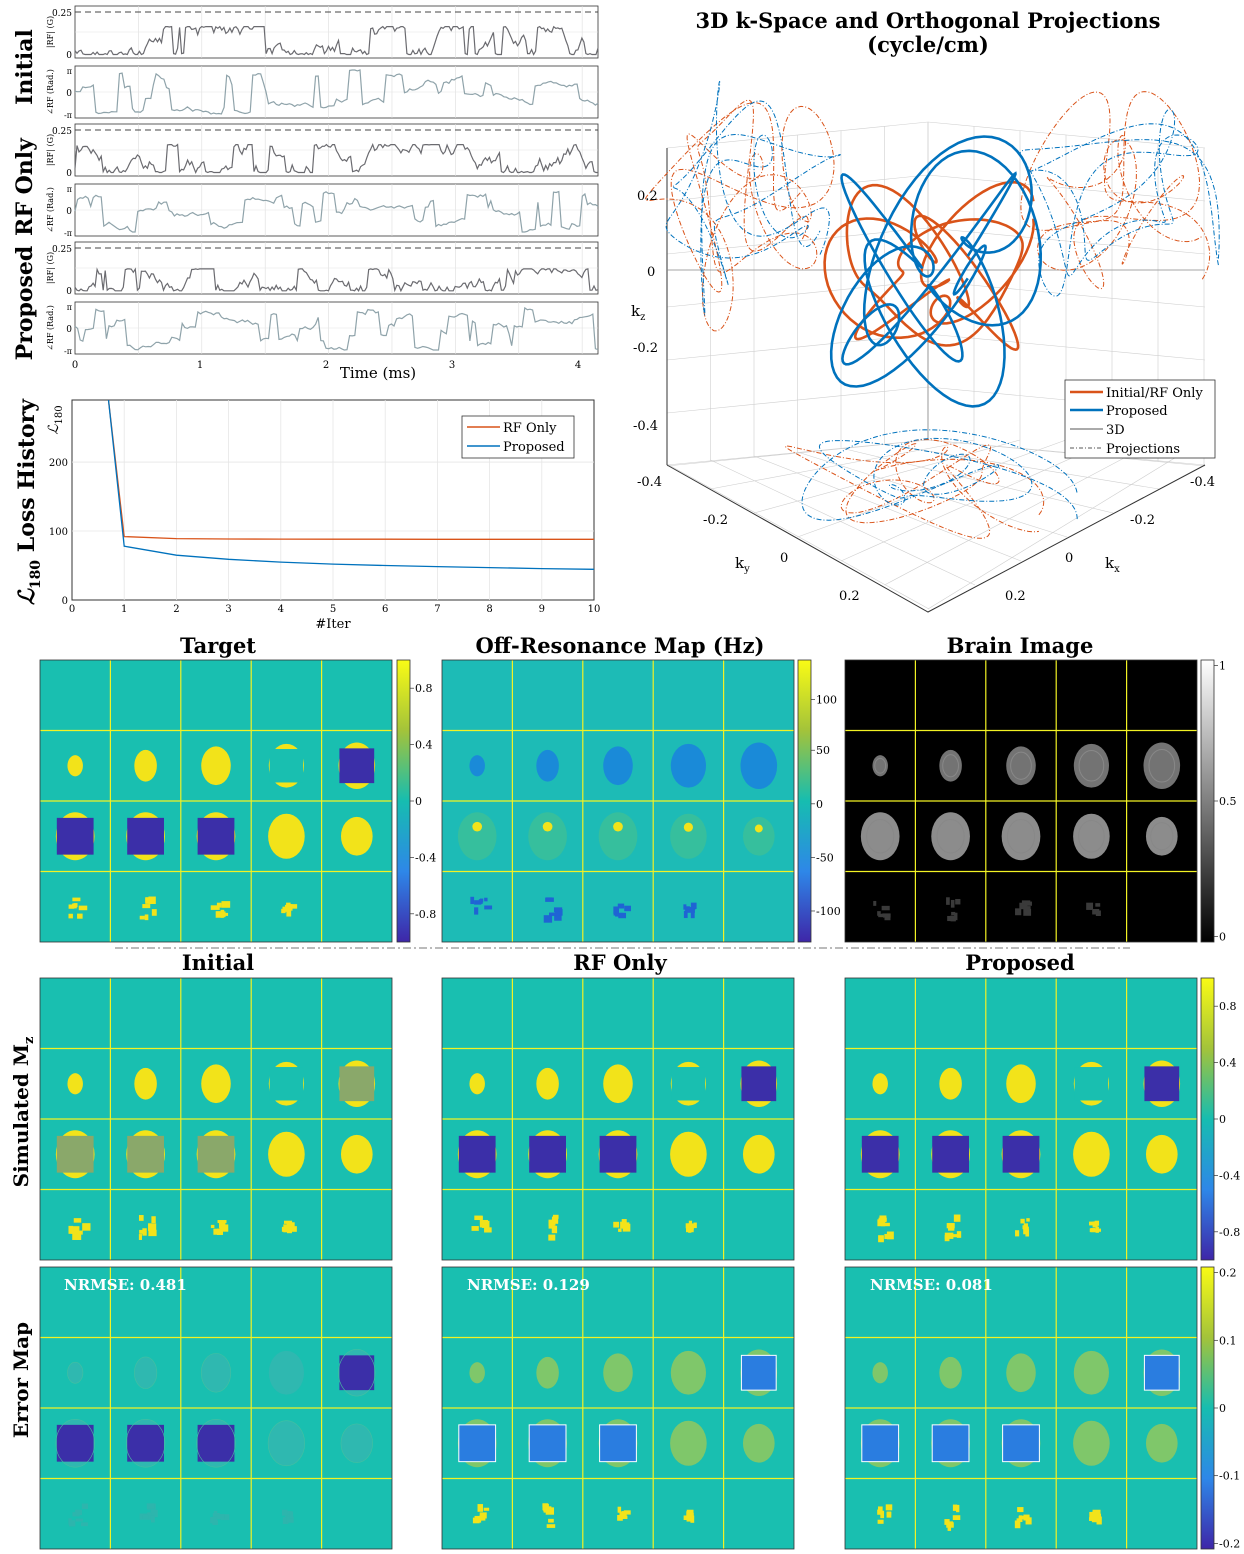 This screenshot has width=1244, height=1554. Describe the element at coordinates (594, 609) in the screenshot. I see `loss-xtick: 10` at that location.